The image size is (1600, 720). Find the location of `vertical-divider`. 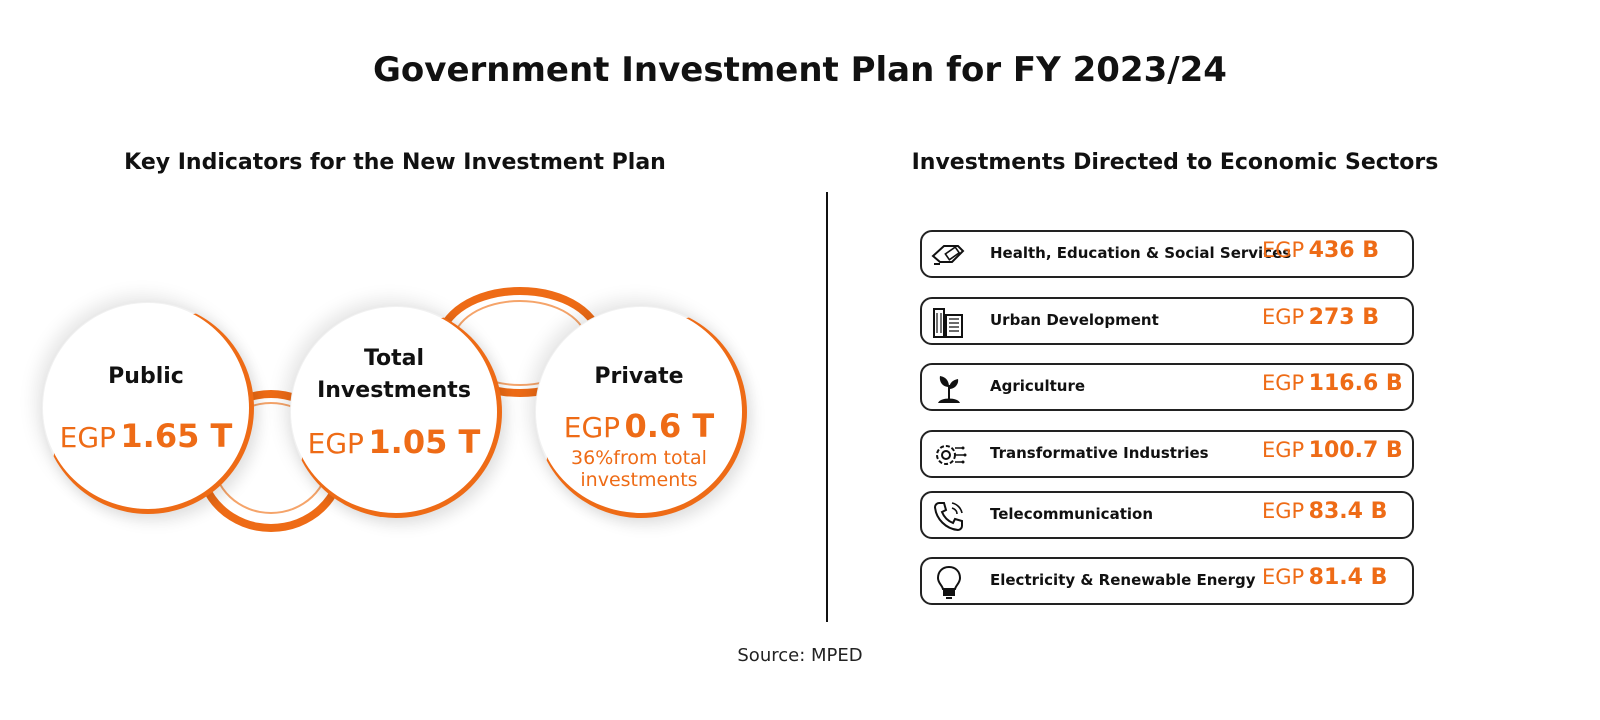

vertical-divider is located at coordinates (827, 407).